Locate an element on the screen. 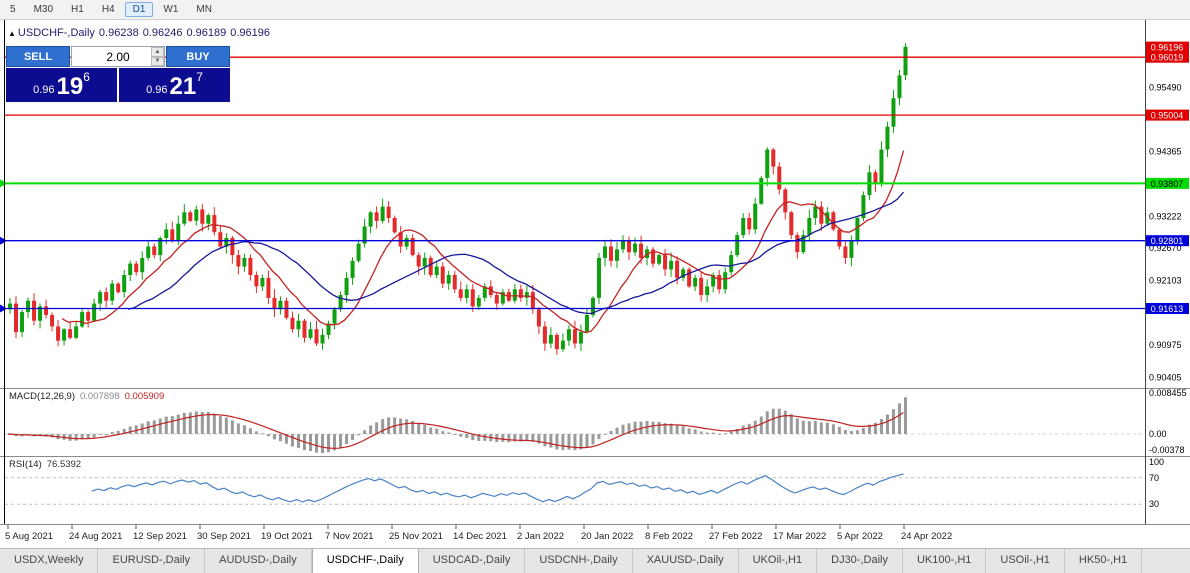 This screenshot has width=1190, height=573. sell-price-main: 19 is located at coordinates (70, 86).